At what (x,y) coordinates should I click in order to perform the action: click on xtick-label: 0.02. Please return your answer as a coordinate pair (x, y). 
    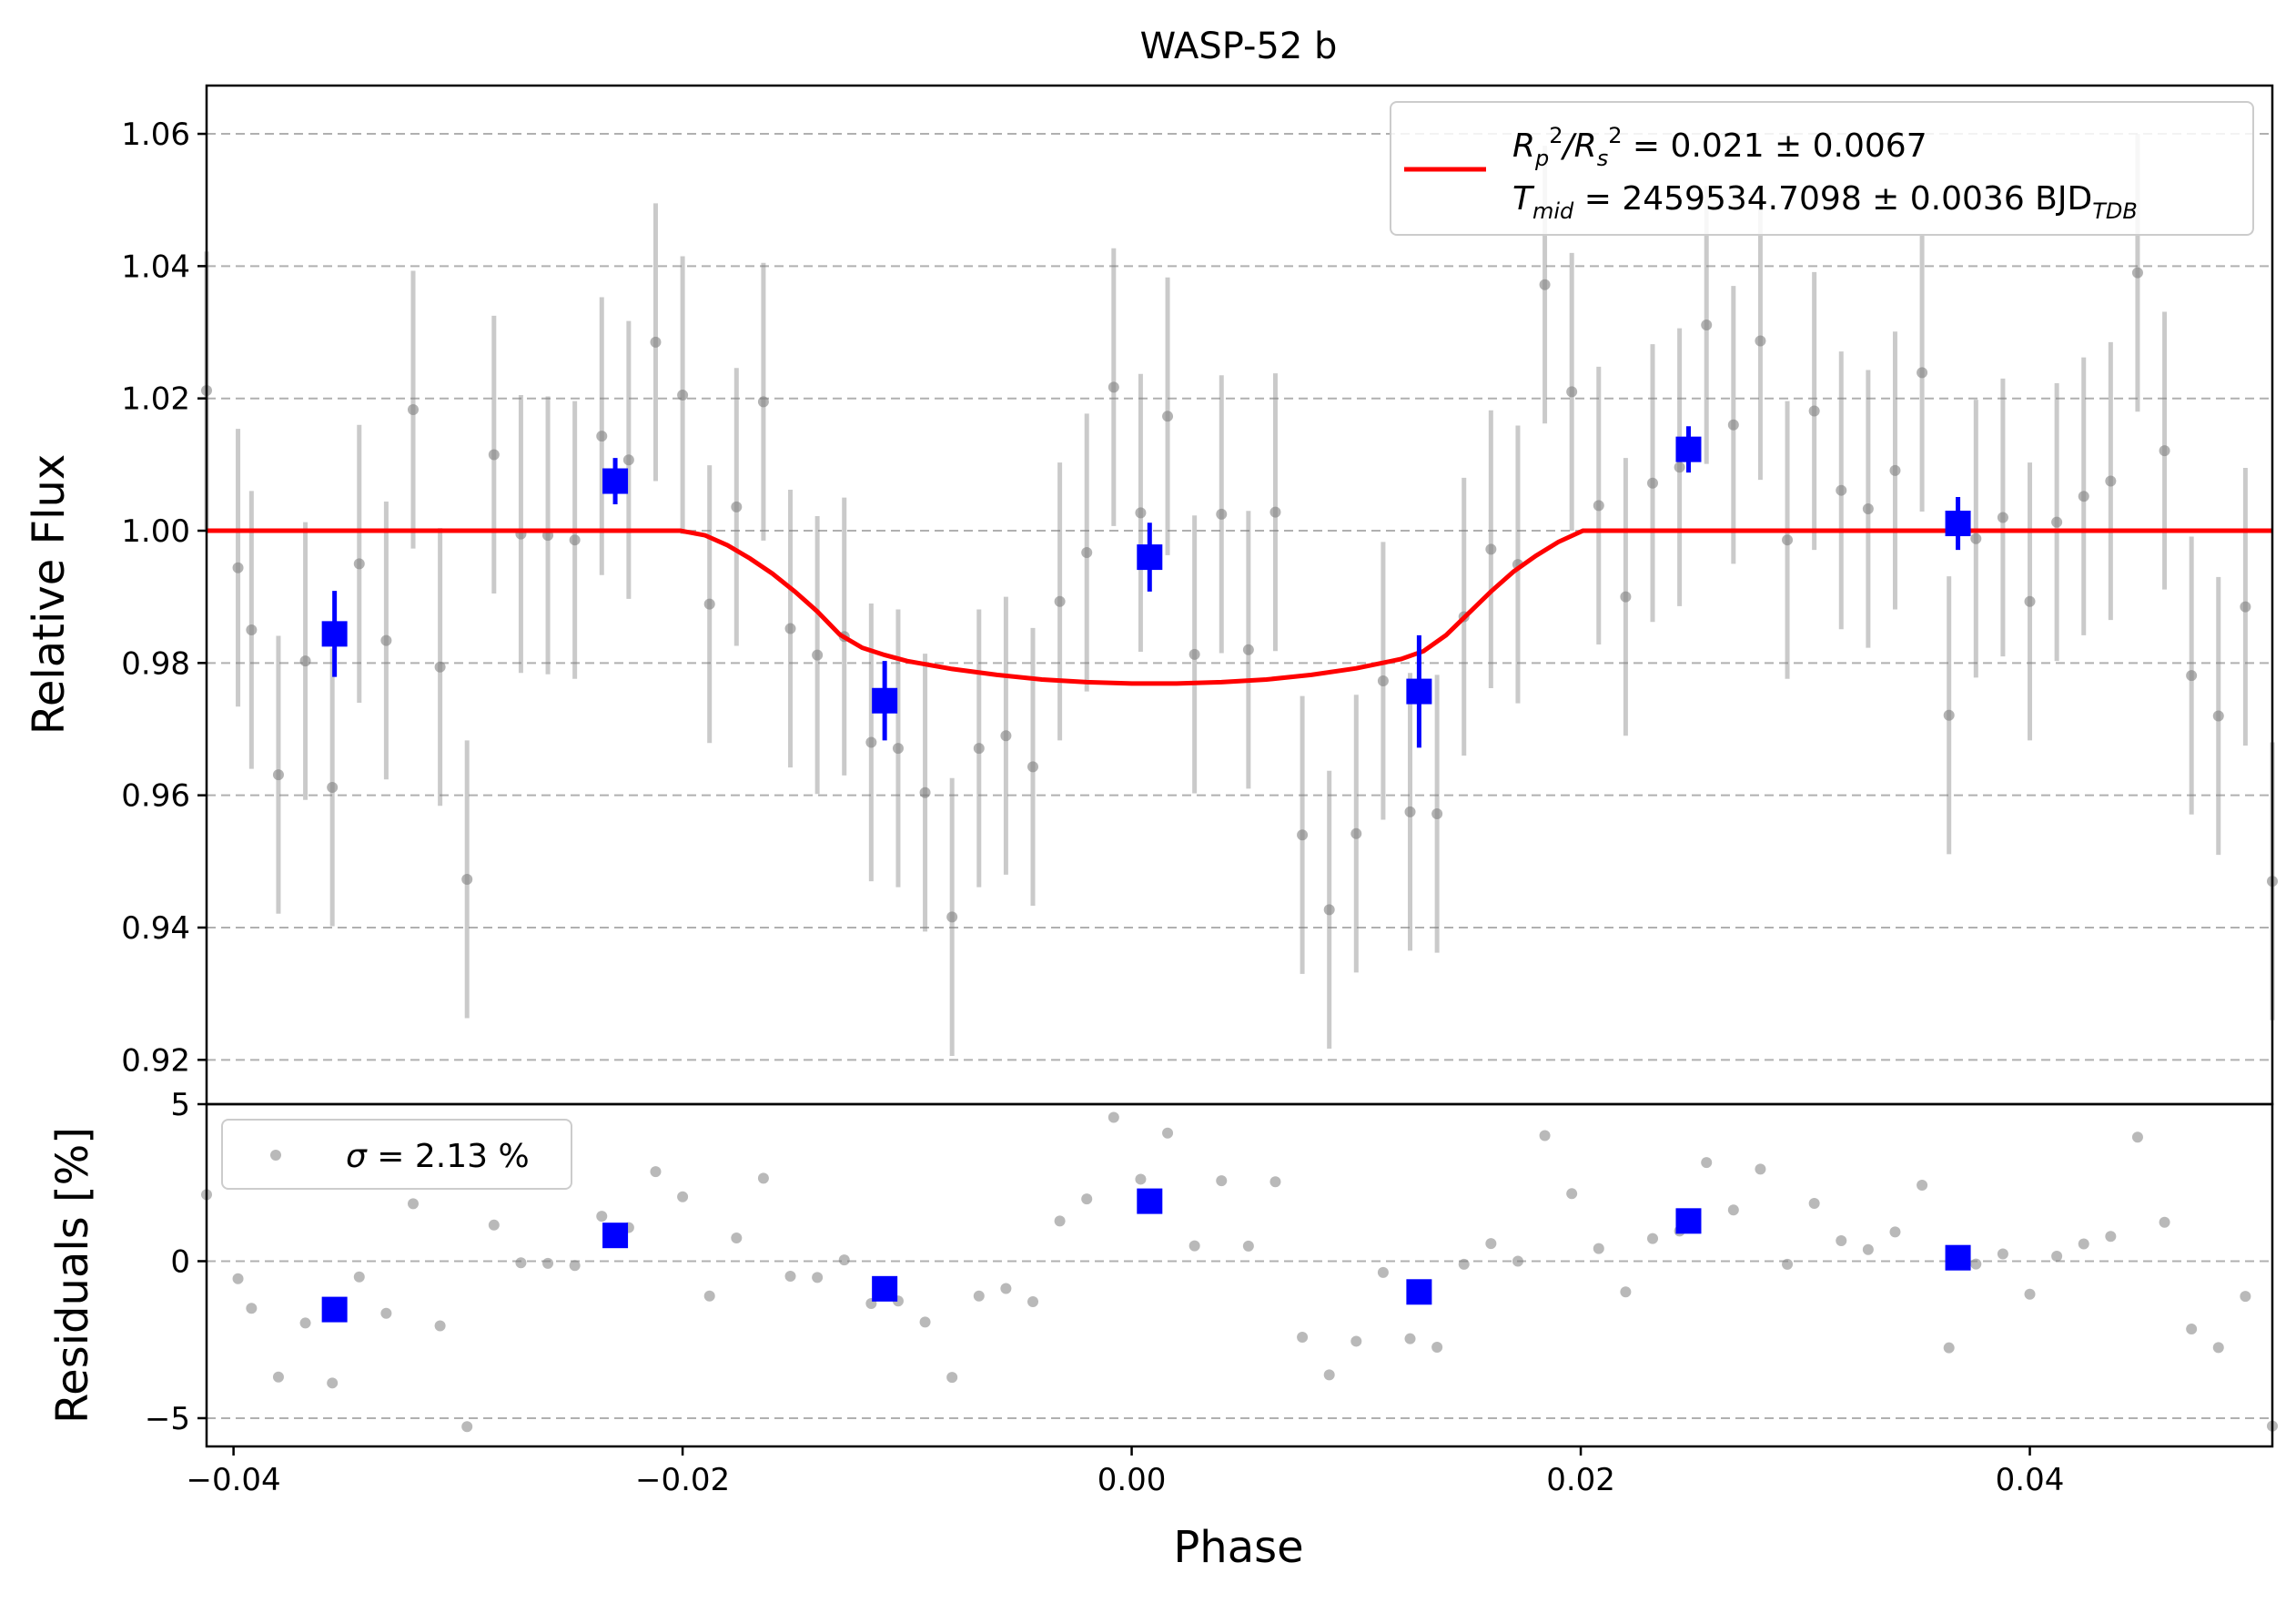
    Looking at the image, I should click on (1581, 1480).